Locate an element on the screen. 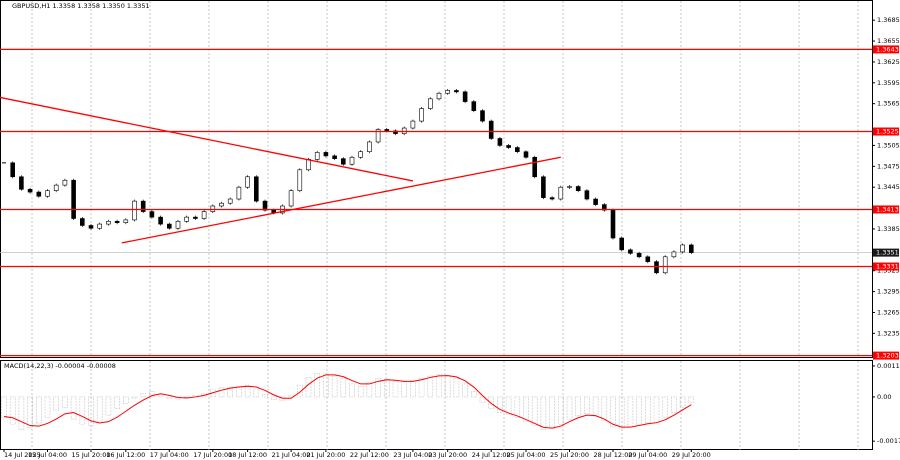 The height and width of the screenshot is (460, 900). x-tick-label: 15 Jul 04:00 is located at coordinates (47, 455).